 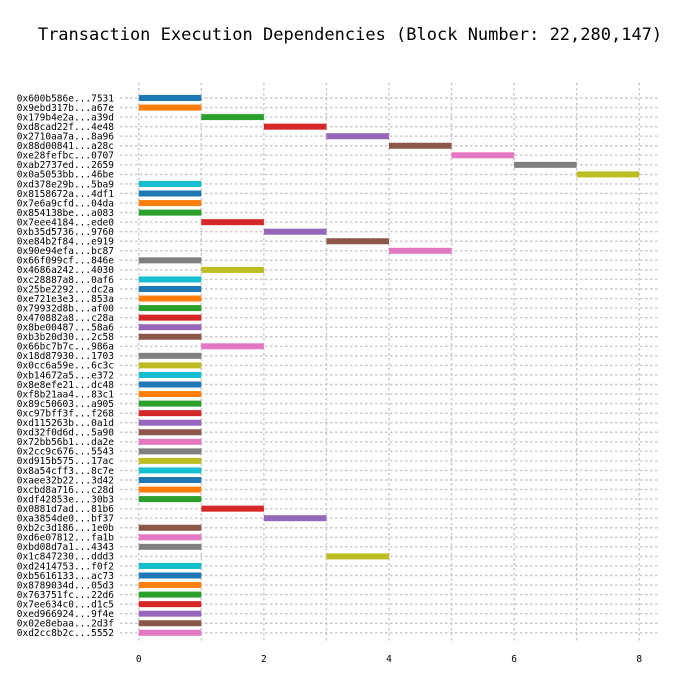 What do you see at coordinates (65, 289) in the screenshot?
I see `y-tick-label: 0x25be2292...dc2a` at bounding box center [65, 289].